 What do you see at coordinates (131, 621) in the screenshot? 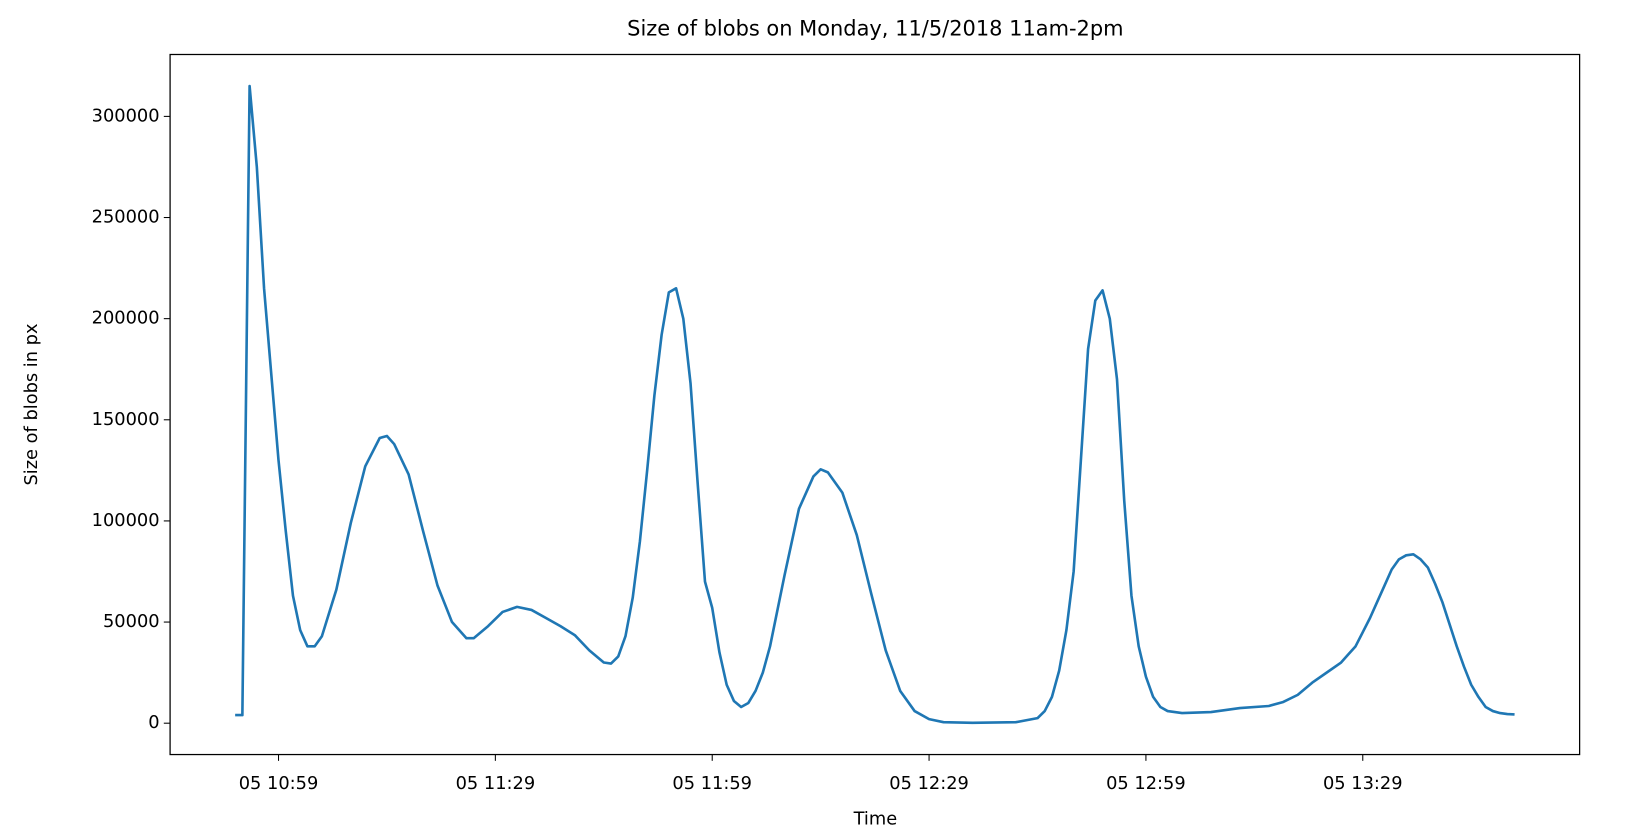
I see `y-tick-label: 50000` at bounding box center [131, 621].